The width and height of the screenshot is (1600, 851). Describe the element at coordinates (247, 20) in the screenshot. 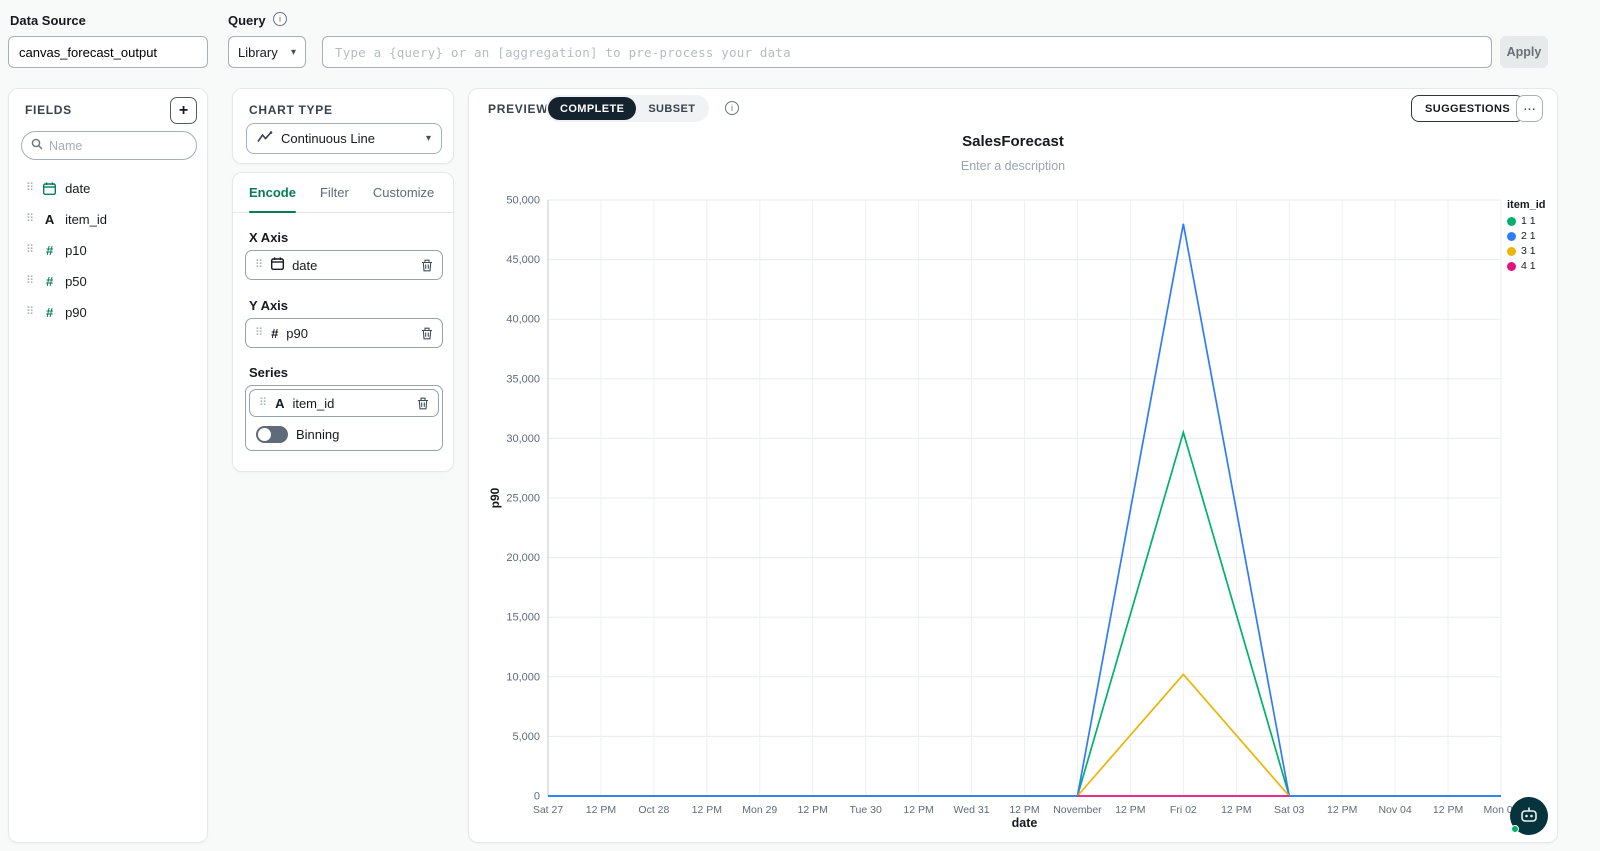

I see `query-label: Query` at that location.